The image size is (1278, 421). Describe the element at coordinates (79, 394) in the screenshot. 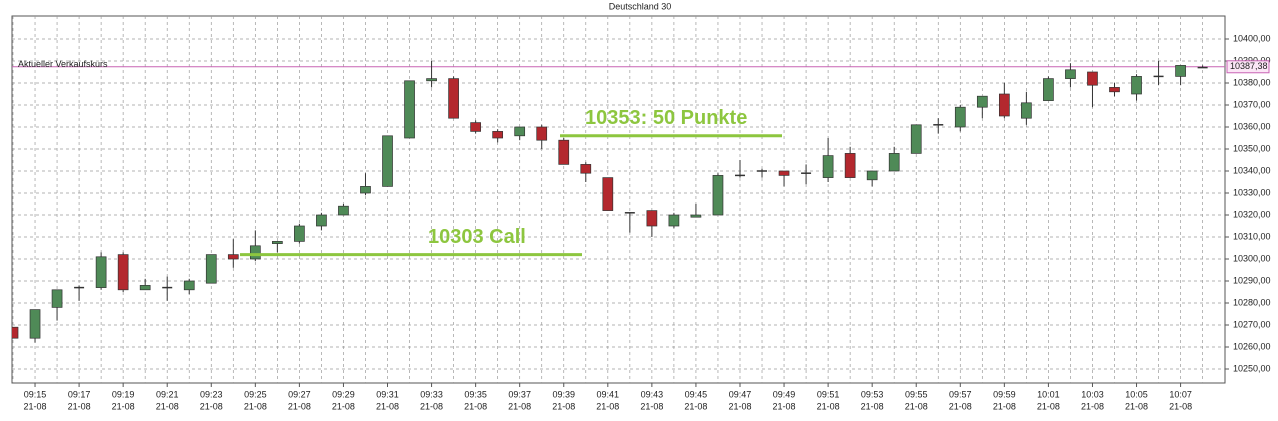

I see `x-tick-label: 09:17` at that location.